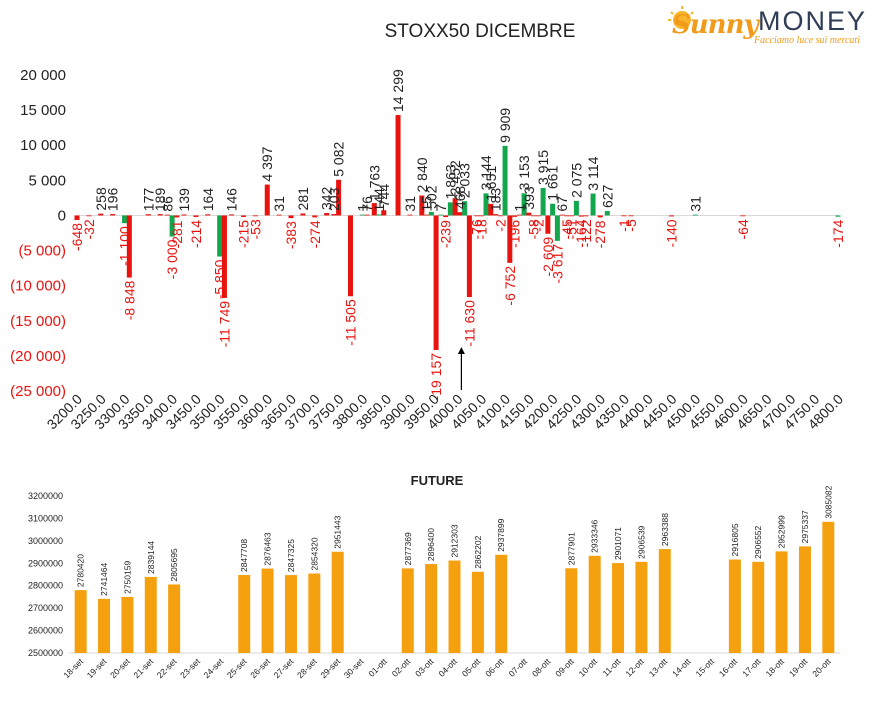 This screenshot has height=701, width=874. What do you see at coordinates (593, 173) in the screenshot?
I see `bar-value-label: 3 114` at bounding box center [593, 173].